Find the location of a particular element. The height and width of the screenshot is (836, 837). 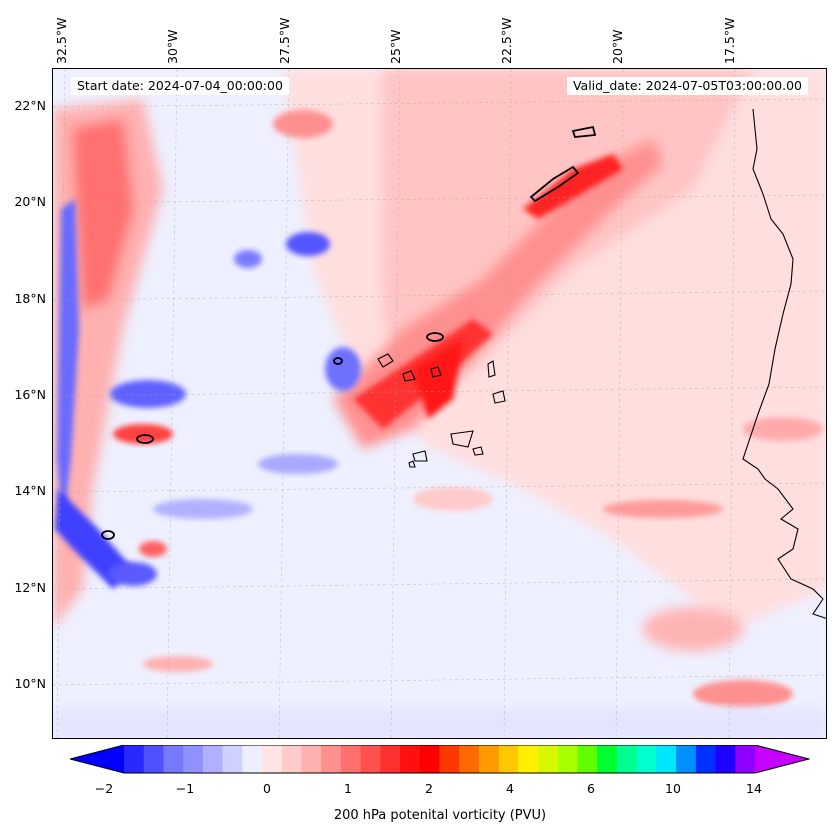

africa-coastline is located at coordinates (784, 363).